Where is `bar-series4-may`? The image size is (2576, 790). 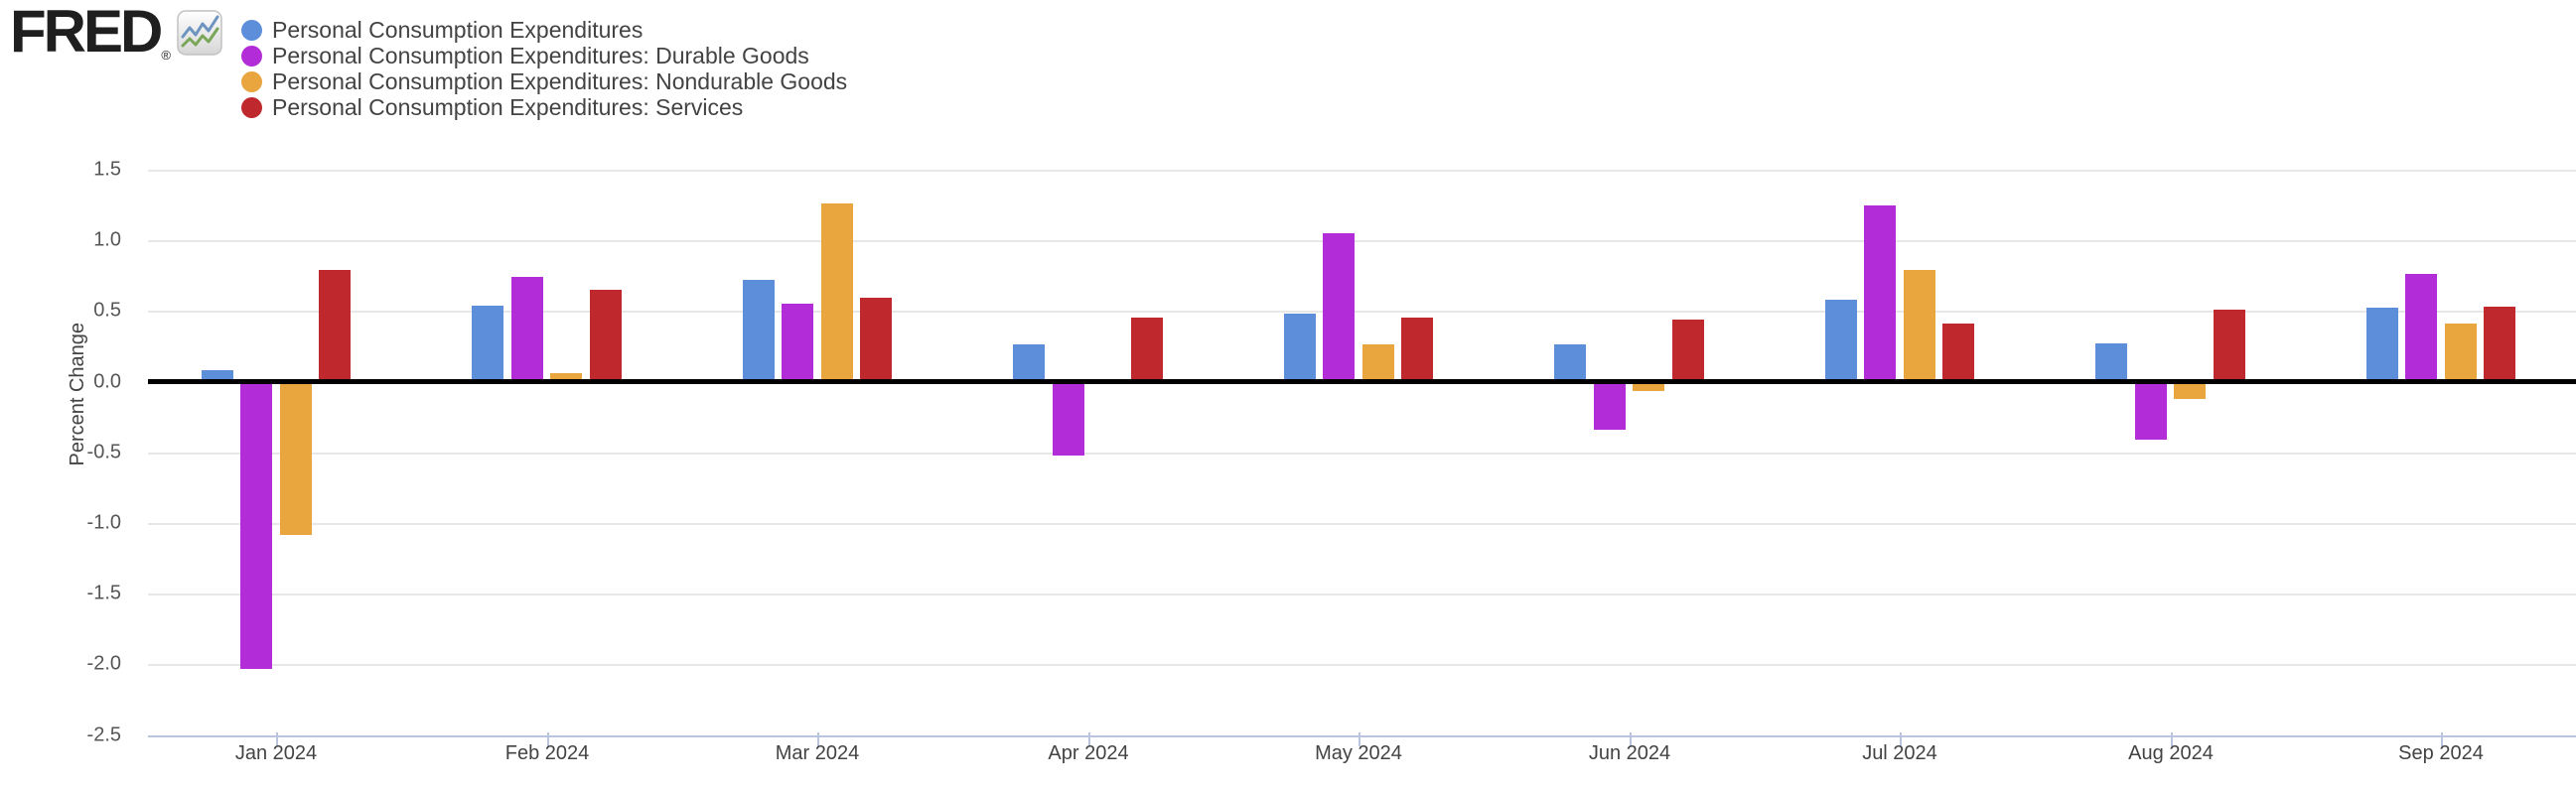 bar-series4-may is located at coordinates (1417, 349).